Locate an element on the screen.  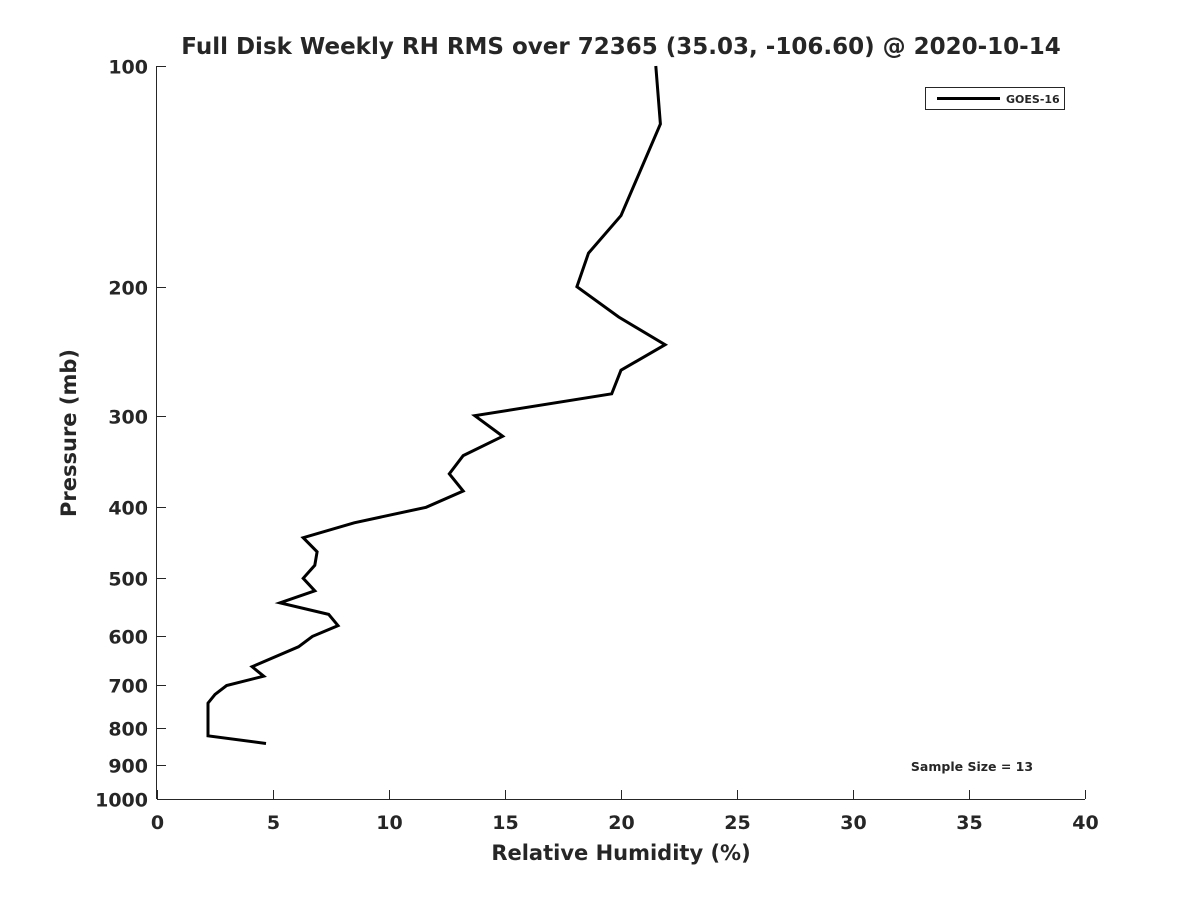
y-tick-label: 300 is located at coordinates (128, 418).